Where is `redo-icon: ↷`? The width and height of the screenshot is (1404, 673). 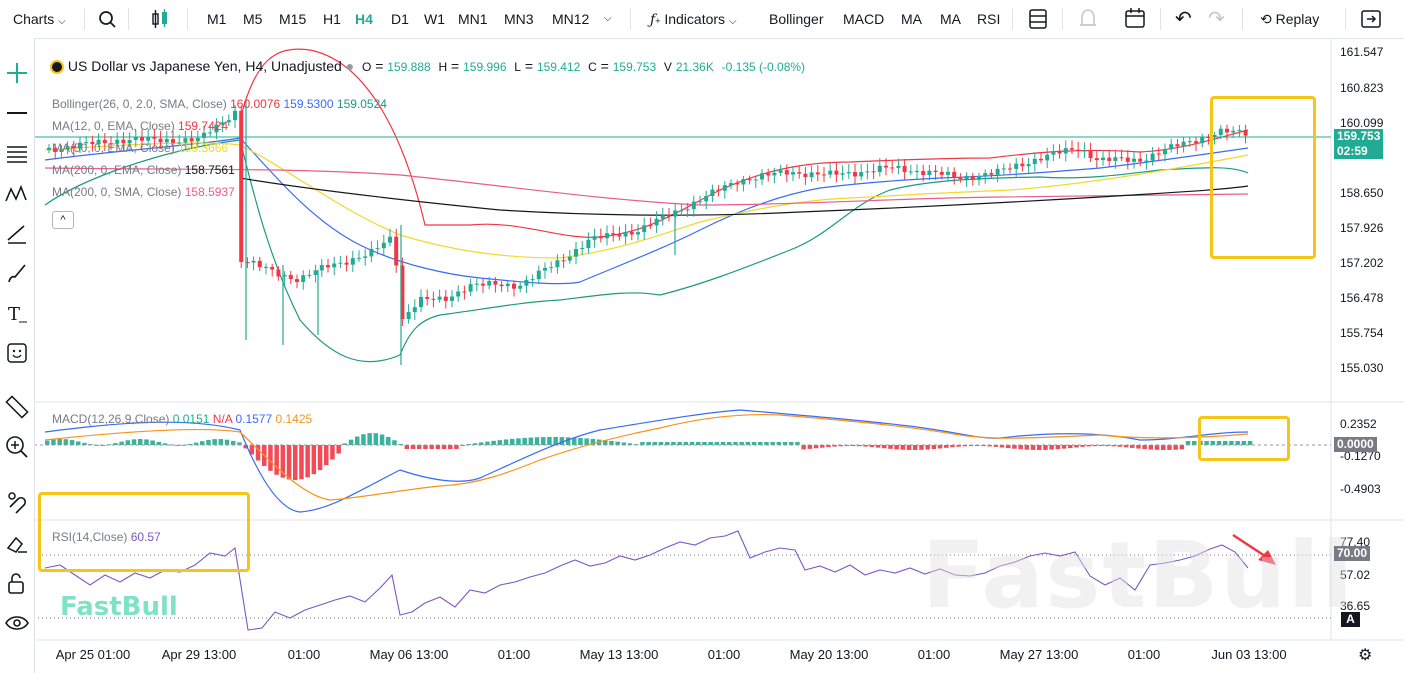
redo-icon: ↷ is located at coordinates (1216, 19).